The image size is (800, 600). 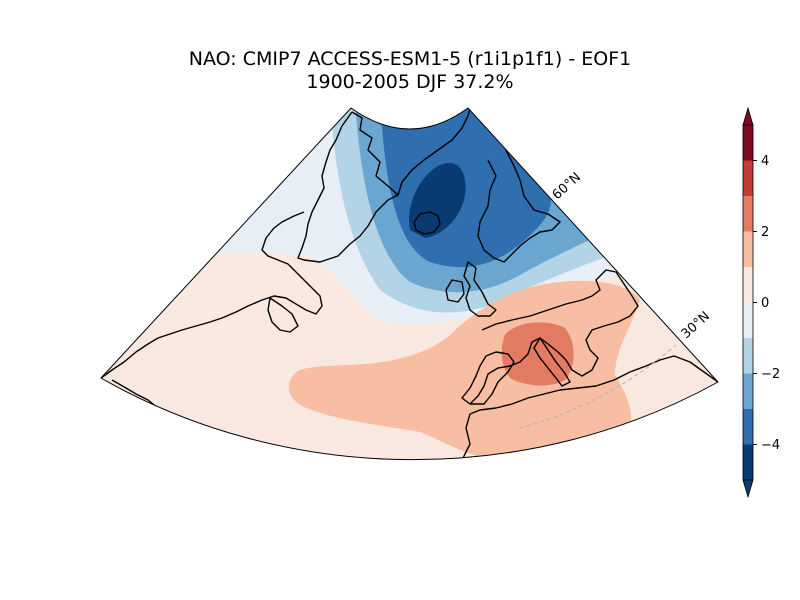 I want to click on colorbar-extend-max, so click(x=748, y=116).